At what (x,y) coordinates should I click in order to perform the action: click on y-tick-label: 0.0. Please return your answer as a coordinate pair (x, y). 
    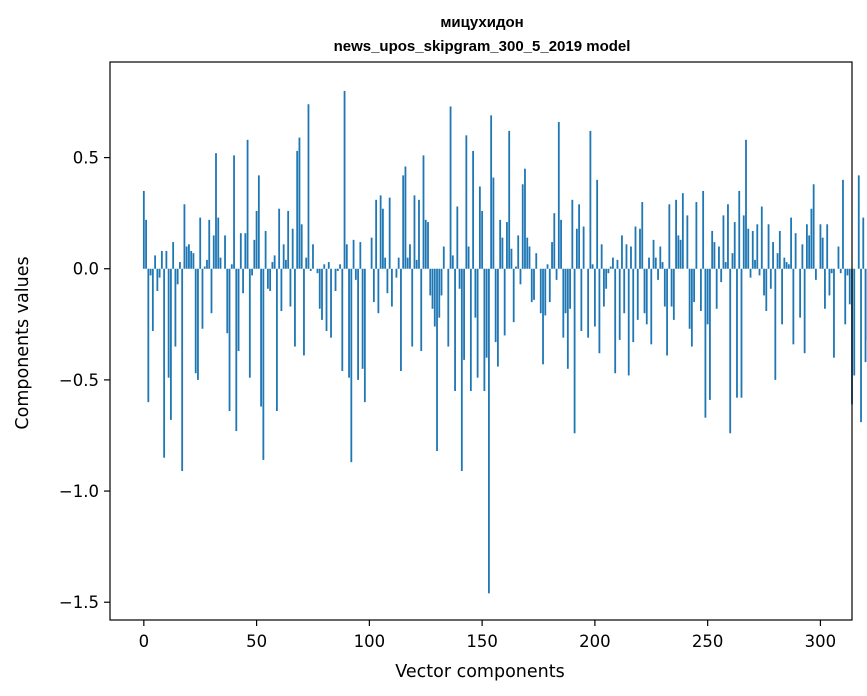
    Looking at the image, I should click on (86, 269).